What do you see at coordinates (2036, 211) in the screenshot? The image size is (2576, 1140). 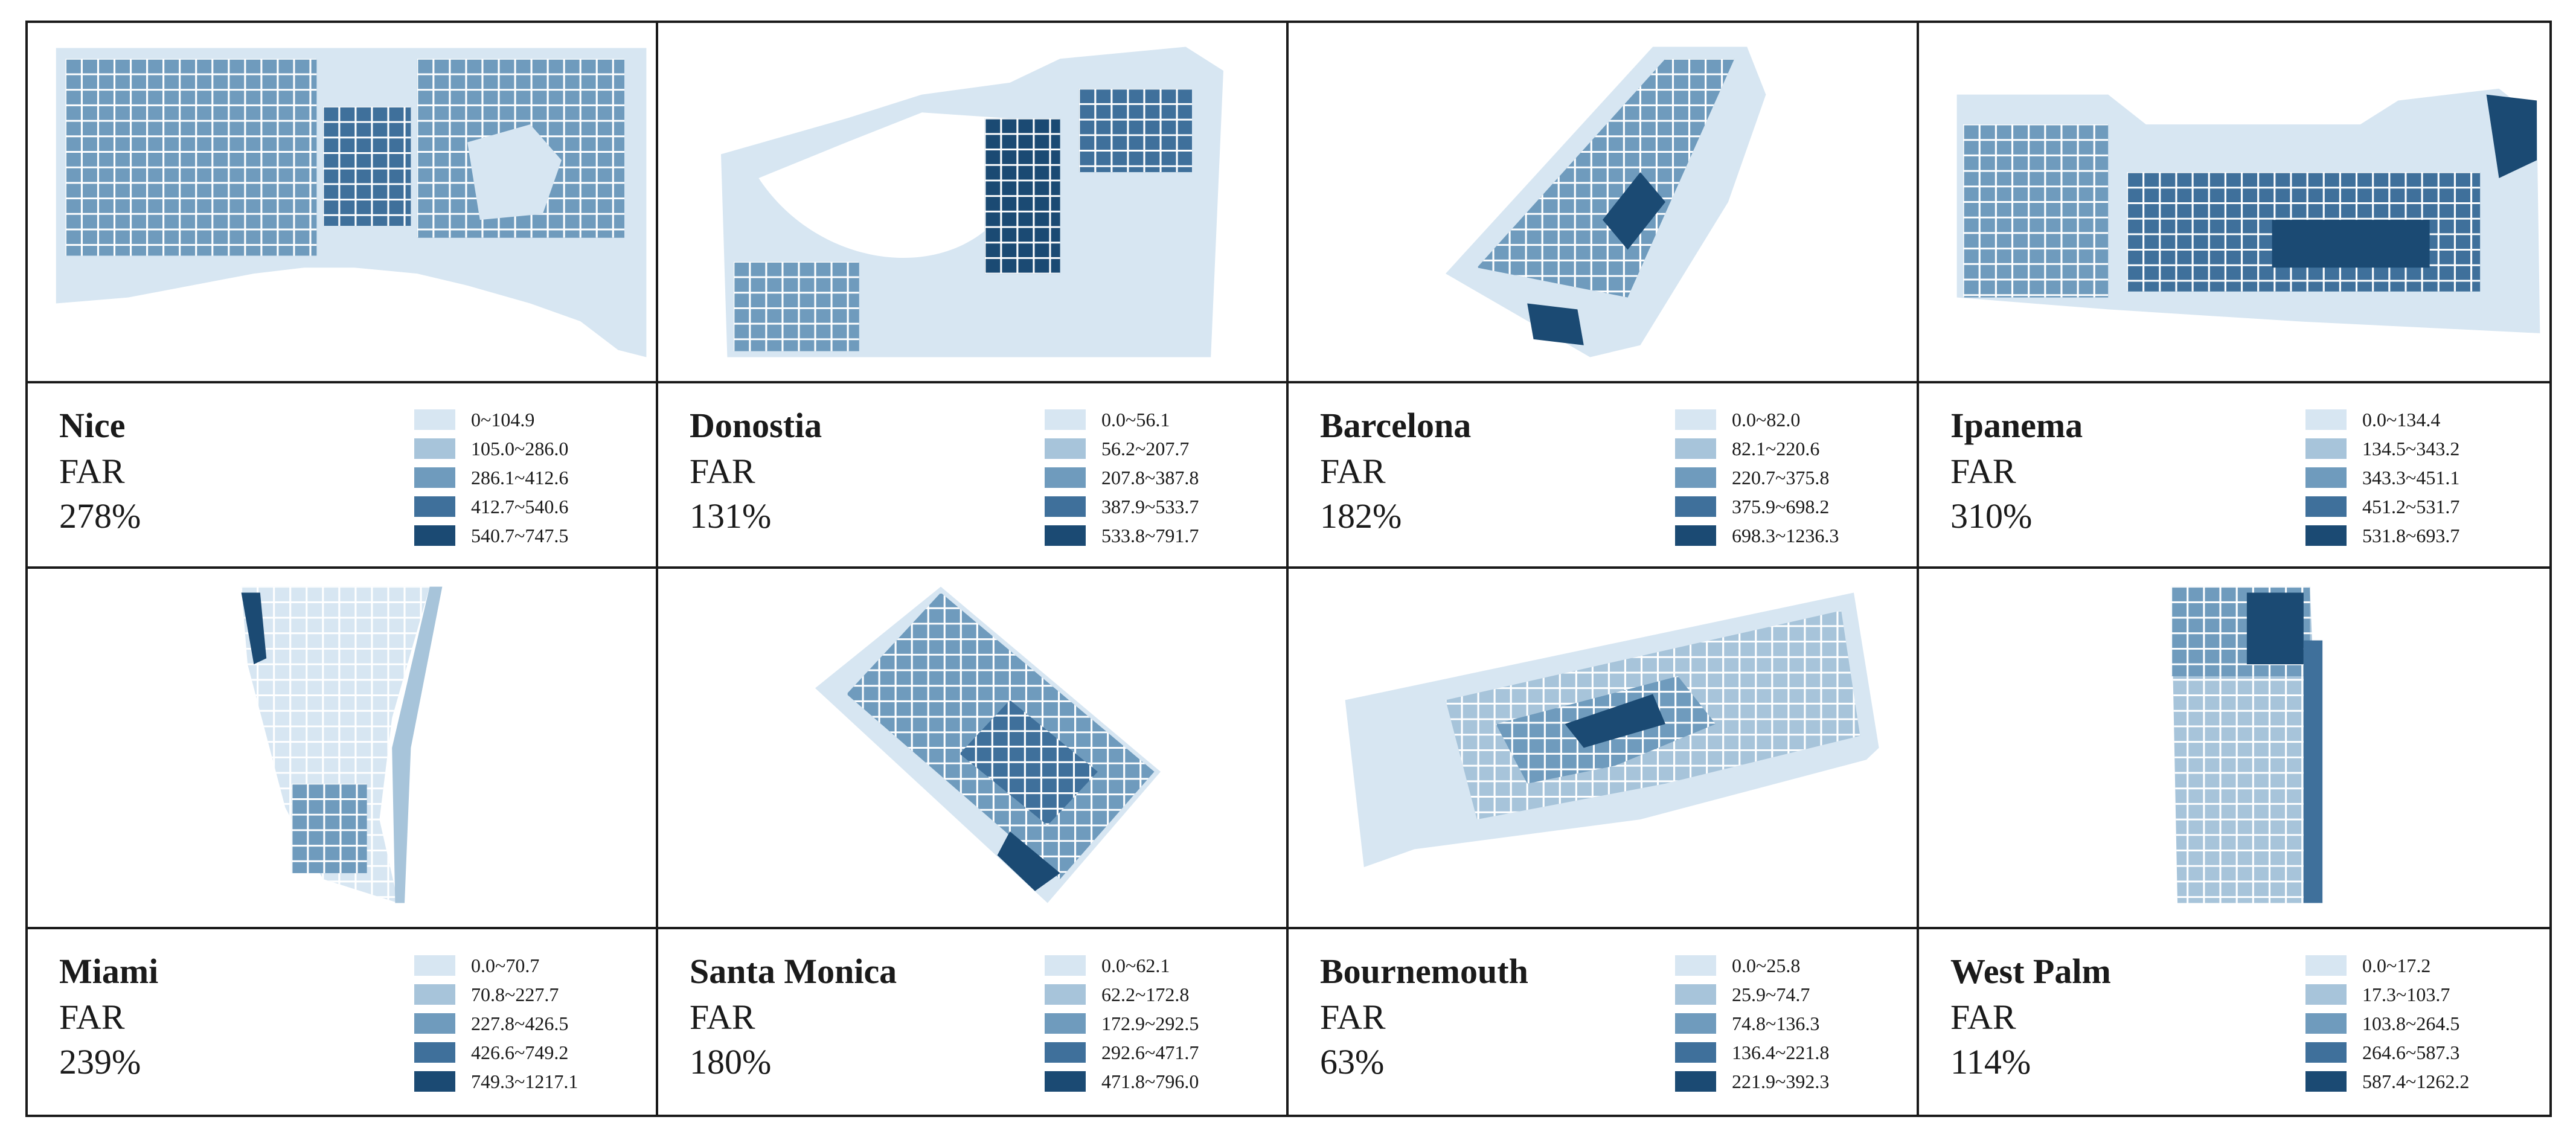 I see `map-ipanema-blocks-west` at bounding box center [2036, 211].